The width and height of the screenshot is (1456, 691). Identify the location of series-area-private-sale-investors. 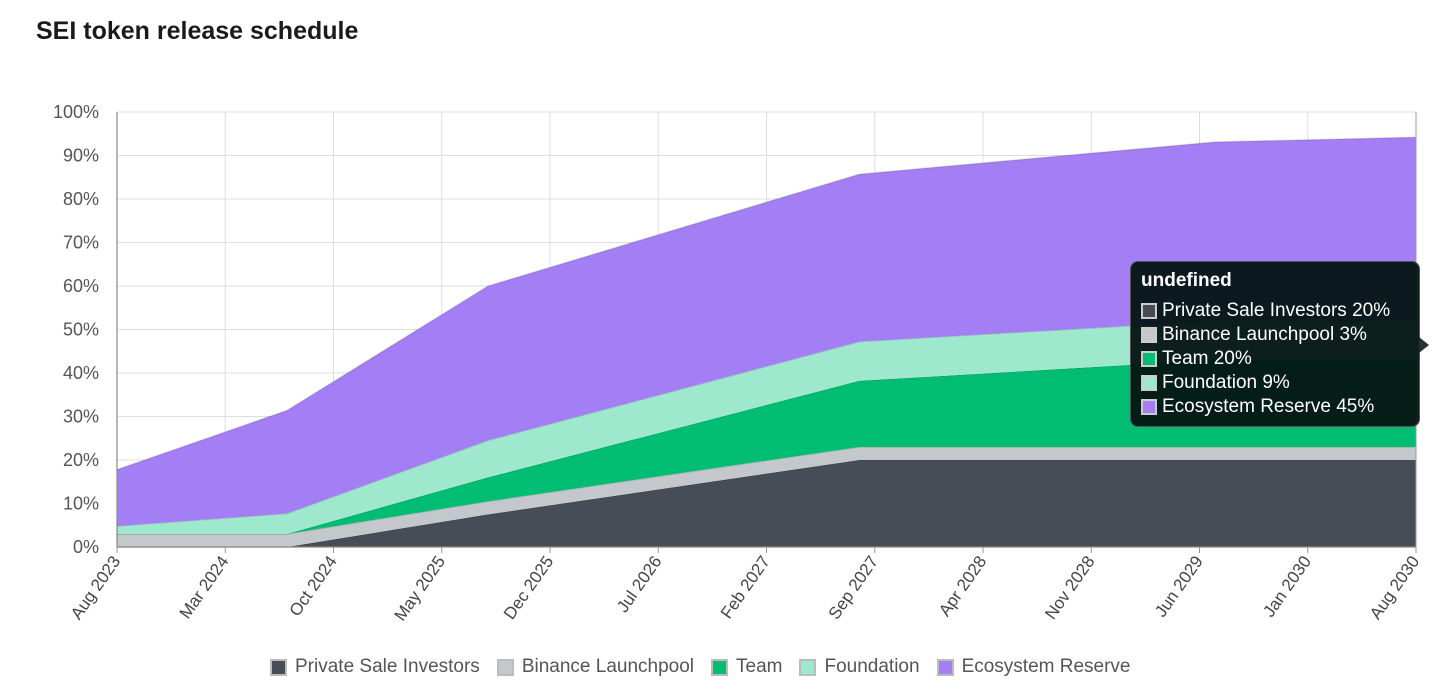
(766, 503).